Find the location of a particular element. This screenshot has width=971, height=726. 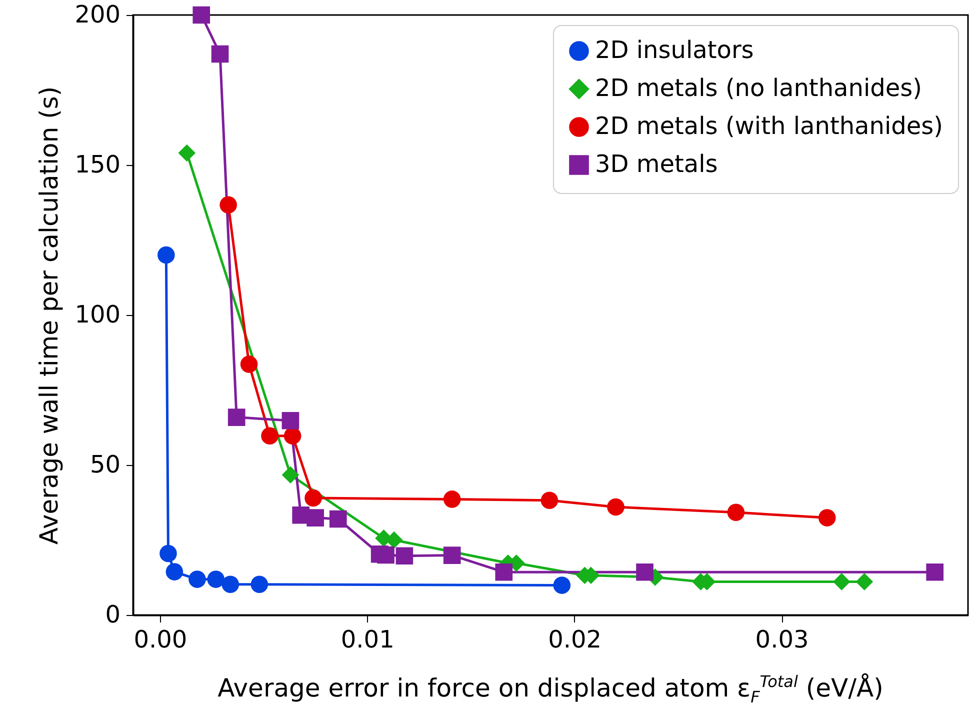

x-tick-label: 0.01 is located at coordinates (367, 640).